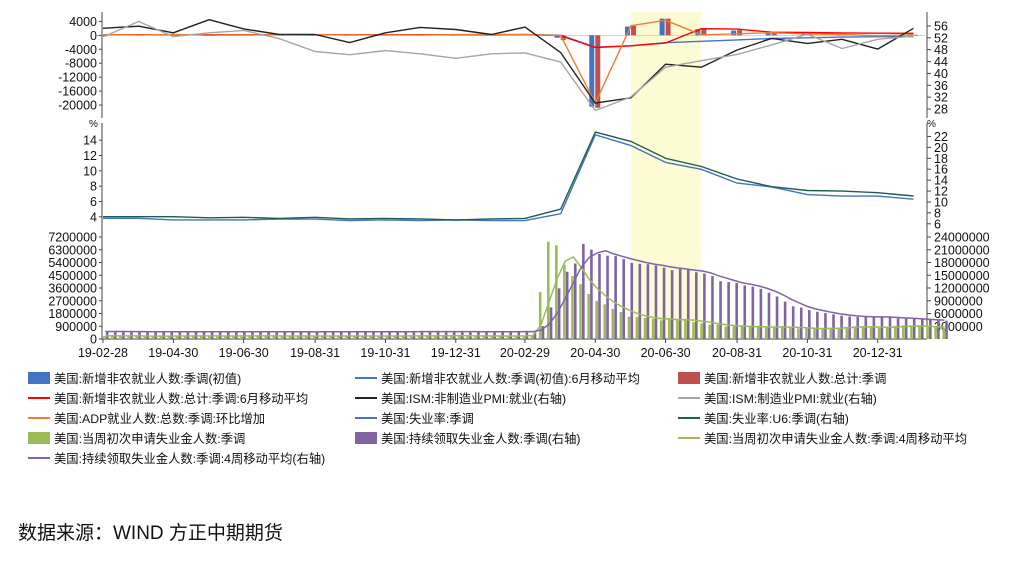  Describe the element at coordinates (790, 399) in the screenshot. I see `legend-label: 美国:ISM:制造业PMI:就业(右轴)` at that location.